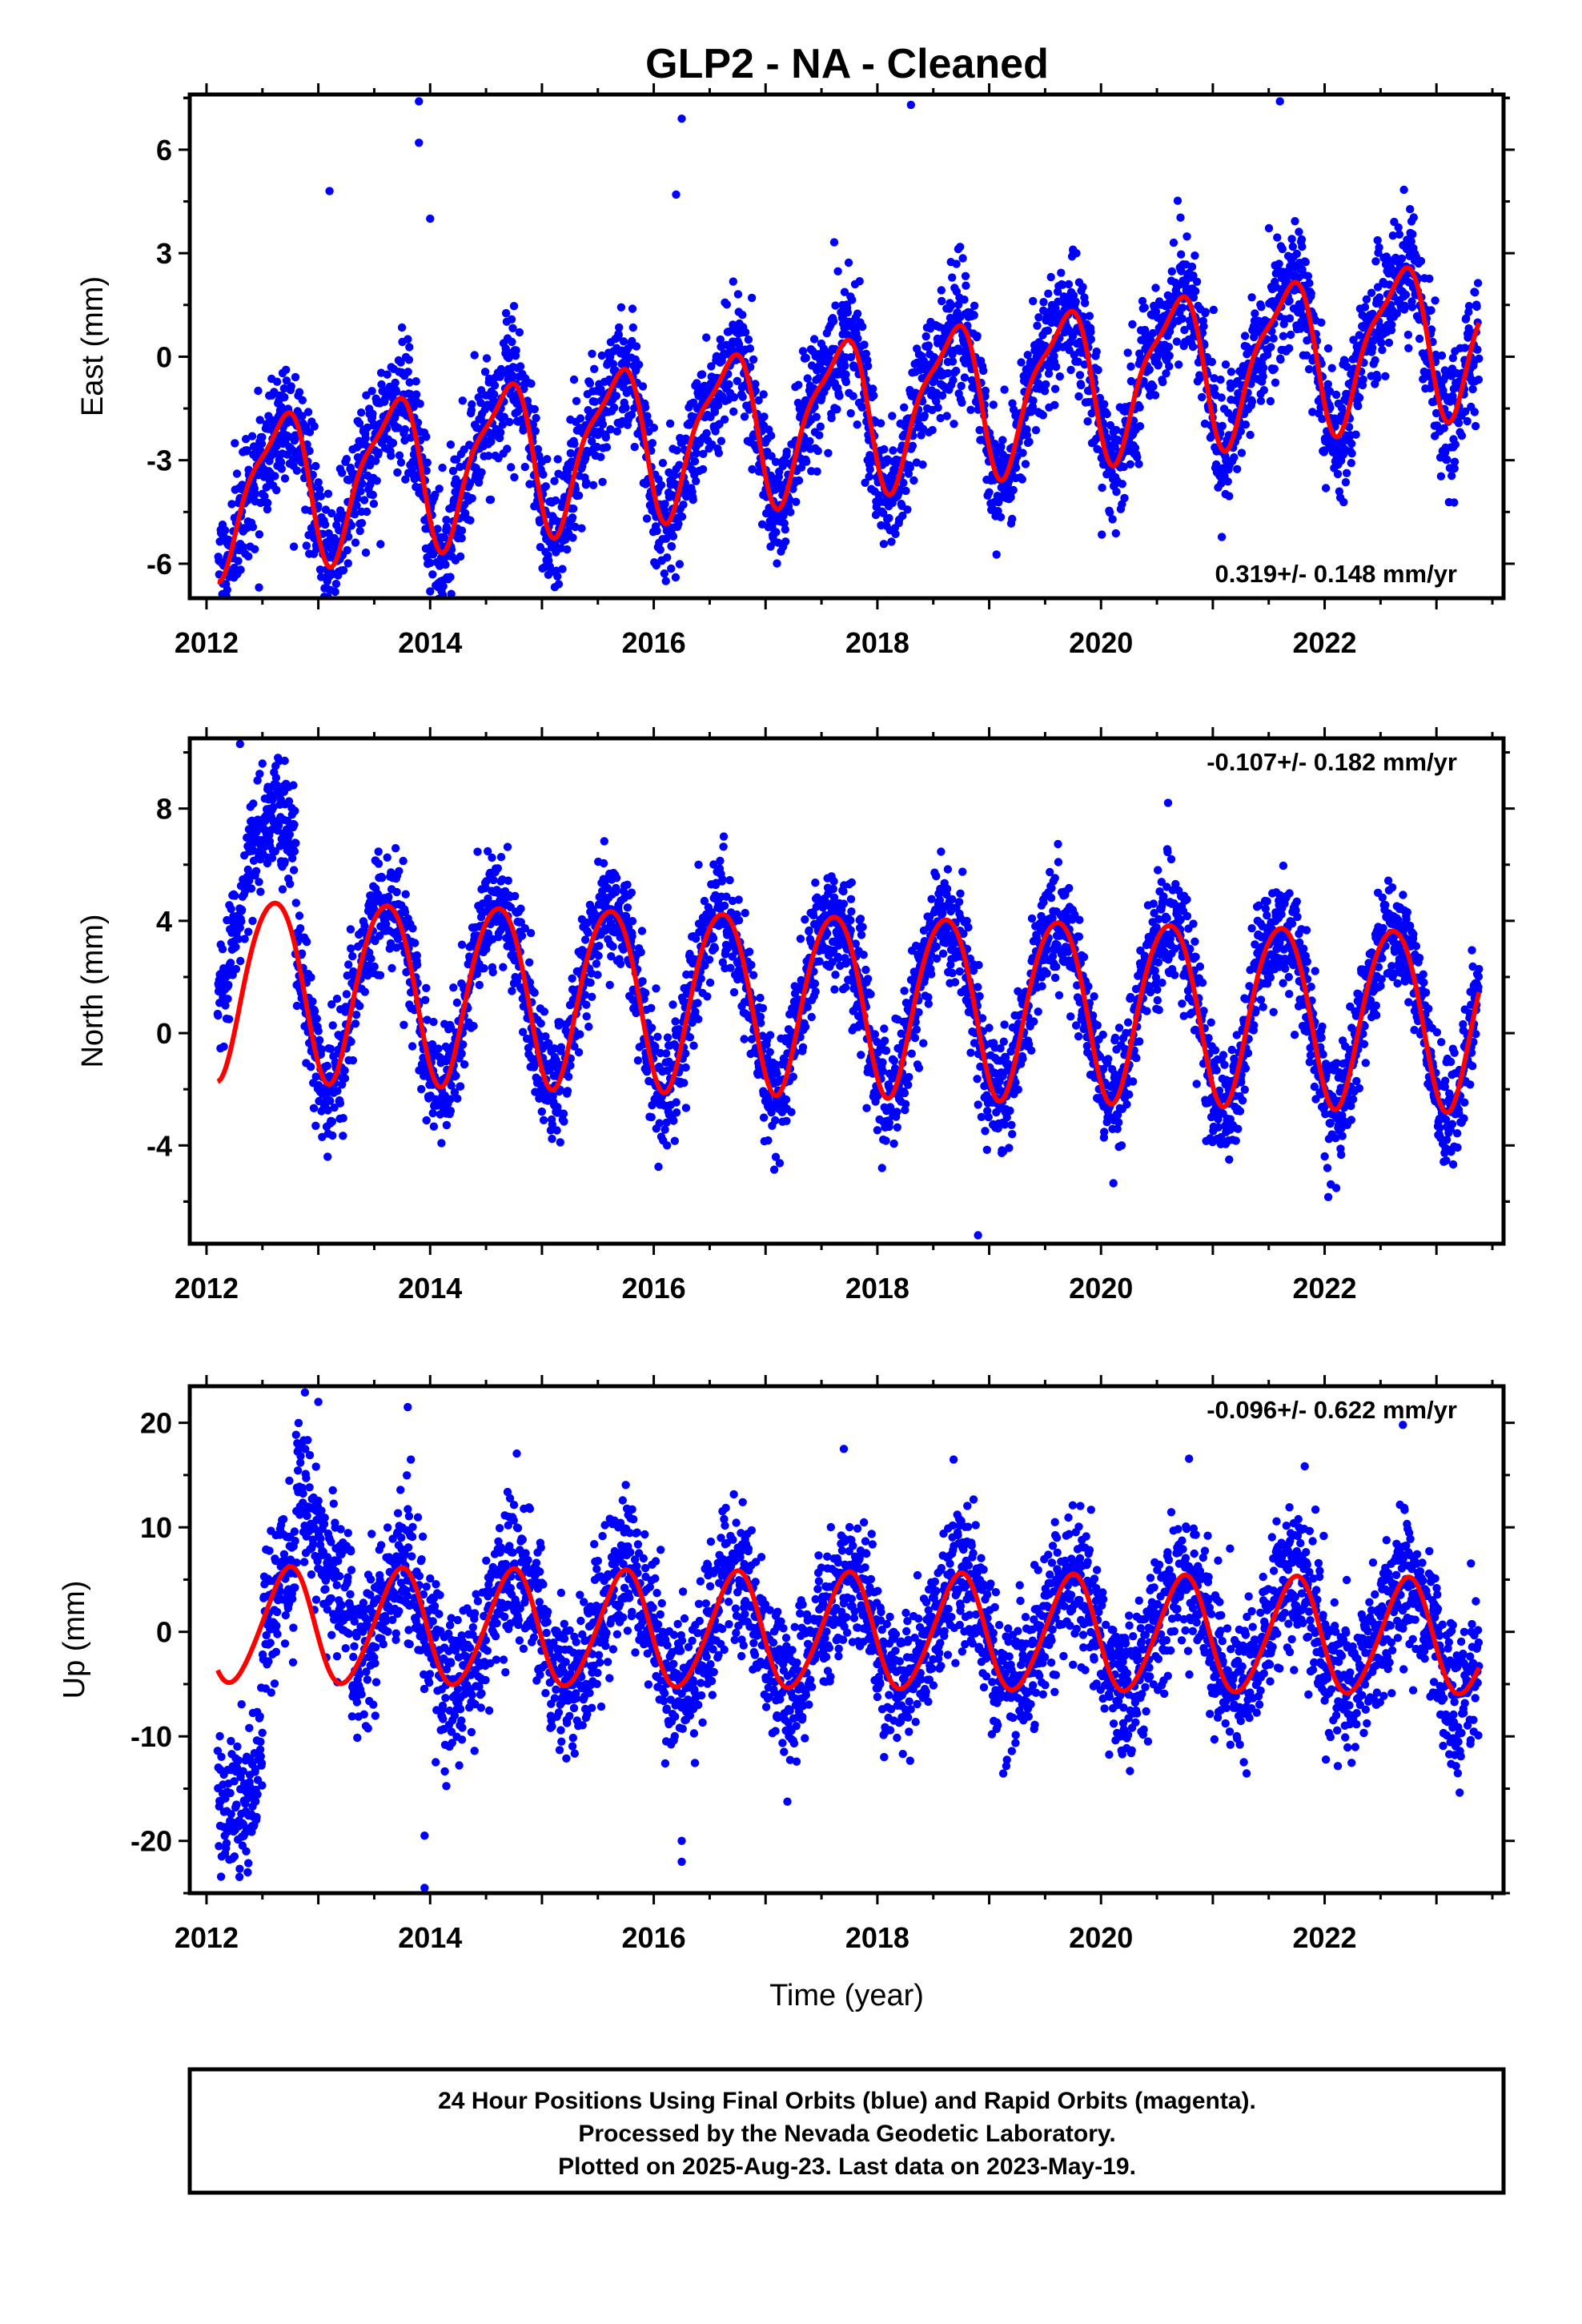 The height and width of the screenshot is (2324, 1582). Describe the element at coordinates (159, 564) in the screenshot. I see `y-tick-label: -6` at that location.